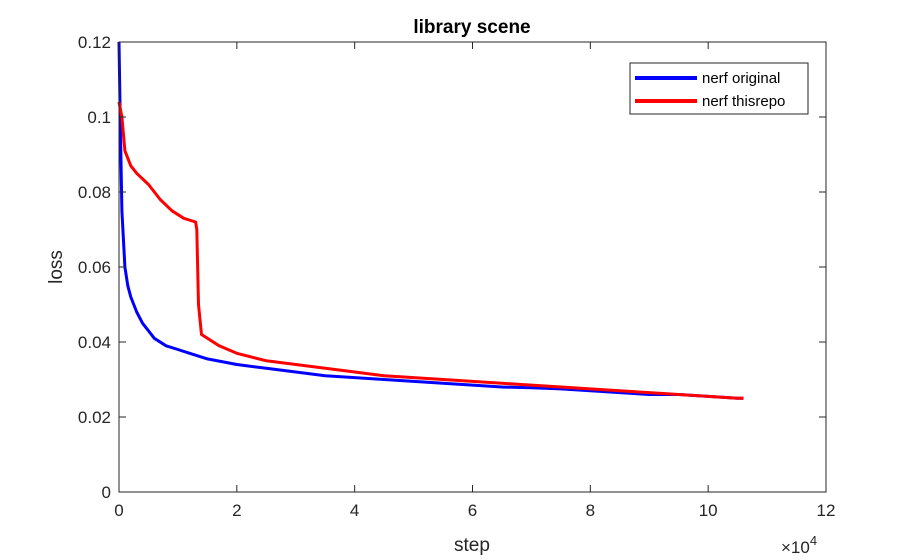 This screenshot has height=560, width=914. Describe the element at coordinates (708, 510) in the screenshot. I see `x-tick-label: 10` at that location.